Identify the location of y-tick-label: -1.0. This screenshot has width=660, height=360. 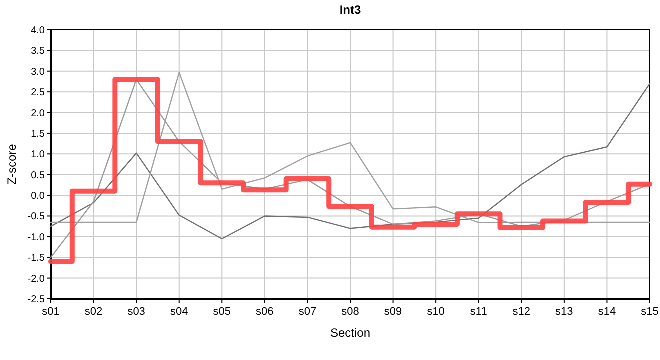
(37, 238).